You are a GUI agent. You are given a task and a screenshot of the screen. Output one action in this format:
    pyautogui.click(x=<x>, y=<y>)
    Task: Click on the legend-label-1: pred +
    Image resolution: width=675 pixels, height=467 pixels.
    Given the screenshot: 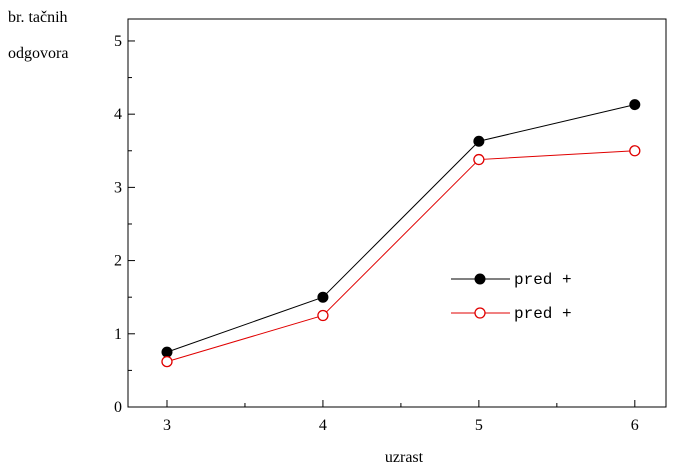 What is the action you would take?
    pyautogui.click(x=543, y=280)
    